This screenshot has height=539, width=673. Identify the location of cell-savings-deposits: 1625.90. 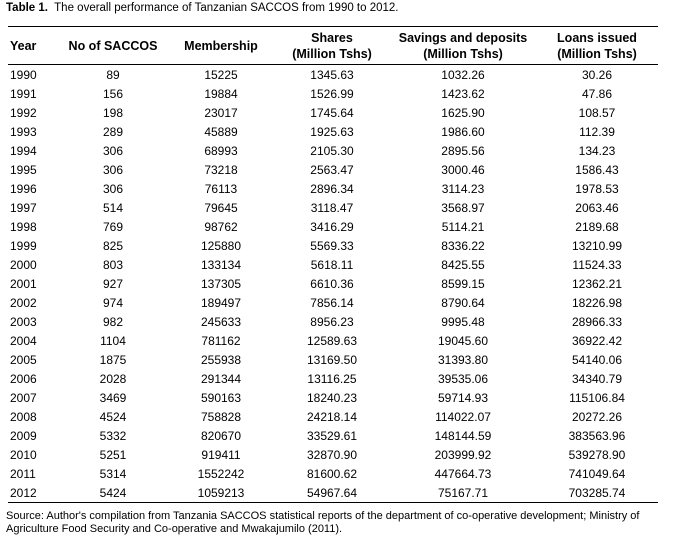
(463, 112).